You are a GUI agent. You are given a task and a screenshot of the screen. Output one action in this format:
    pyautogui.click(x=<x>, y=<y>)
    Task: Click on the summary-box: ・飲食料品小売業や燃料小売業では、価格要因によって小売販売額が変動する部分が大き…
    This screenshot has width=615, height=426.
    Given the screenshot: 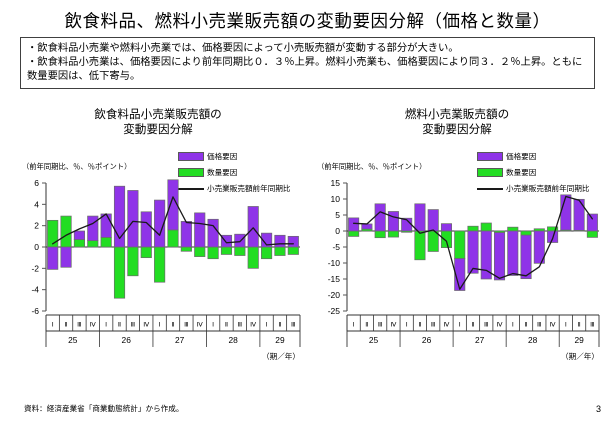 What is the action you would take?
    pyautogui.click(x=307, y=63)
    